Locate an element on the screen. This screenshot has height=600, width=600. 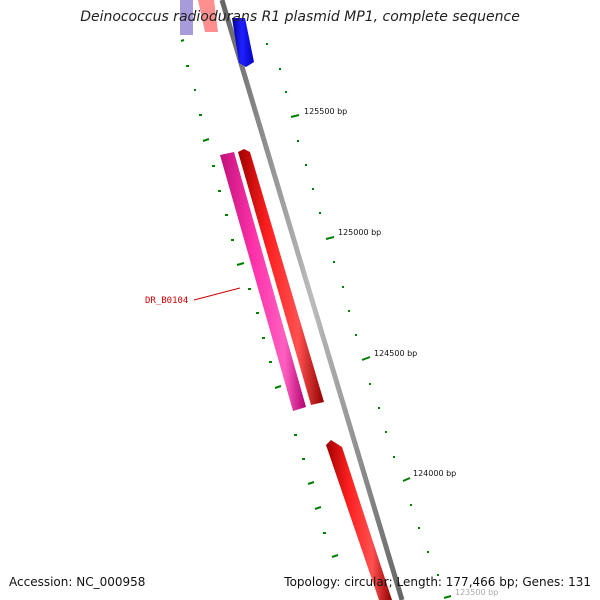
gene-label: DR_B0104 is located at coordinates (166, 301).